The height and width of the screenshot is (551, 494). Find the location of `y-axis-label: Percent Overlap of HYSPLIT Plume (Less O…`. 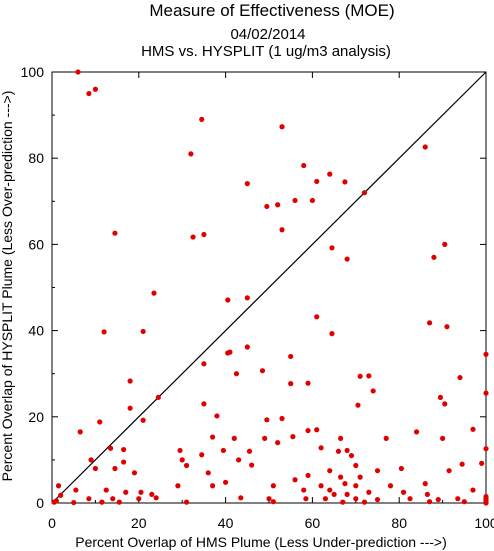

y-axis-label: Percent Overlap of HYSPLIT Plume (Less O… is located at coordinates (7, 286).